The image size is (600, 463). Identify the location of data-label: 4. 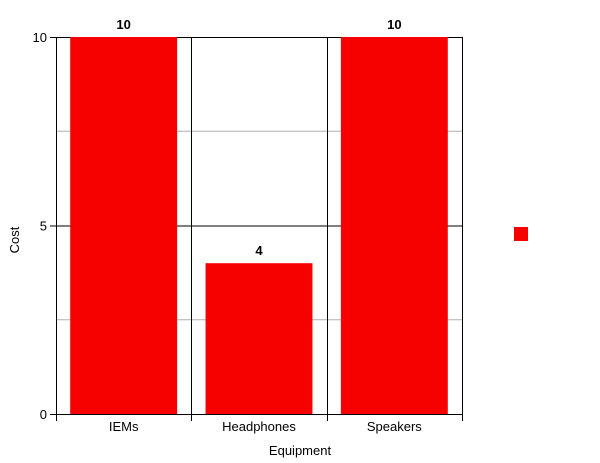
(259, 250).